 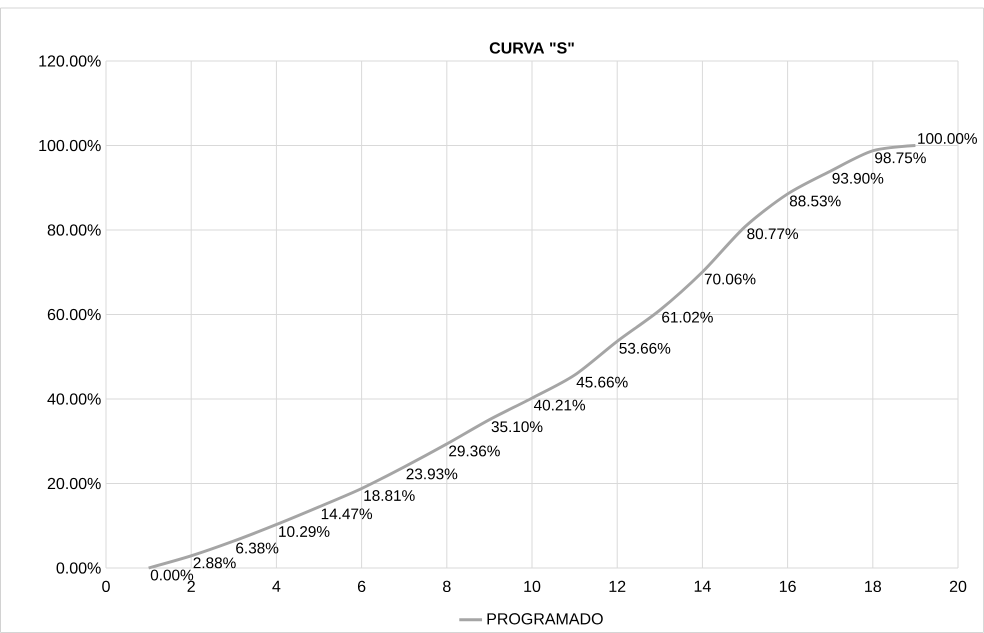 What do you see at coordinates (215, 562) in the screenshot?
I see `data-label: 2.88%` at bounding box center [215, 562].